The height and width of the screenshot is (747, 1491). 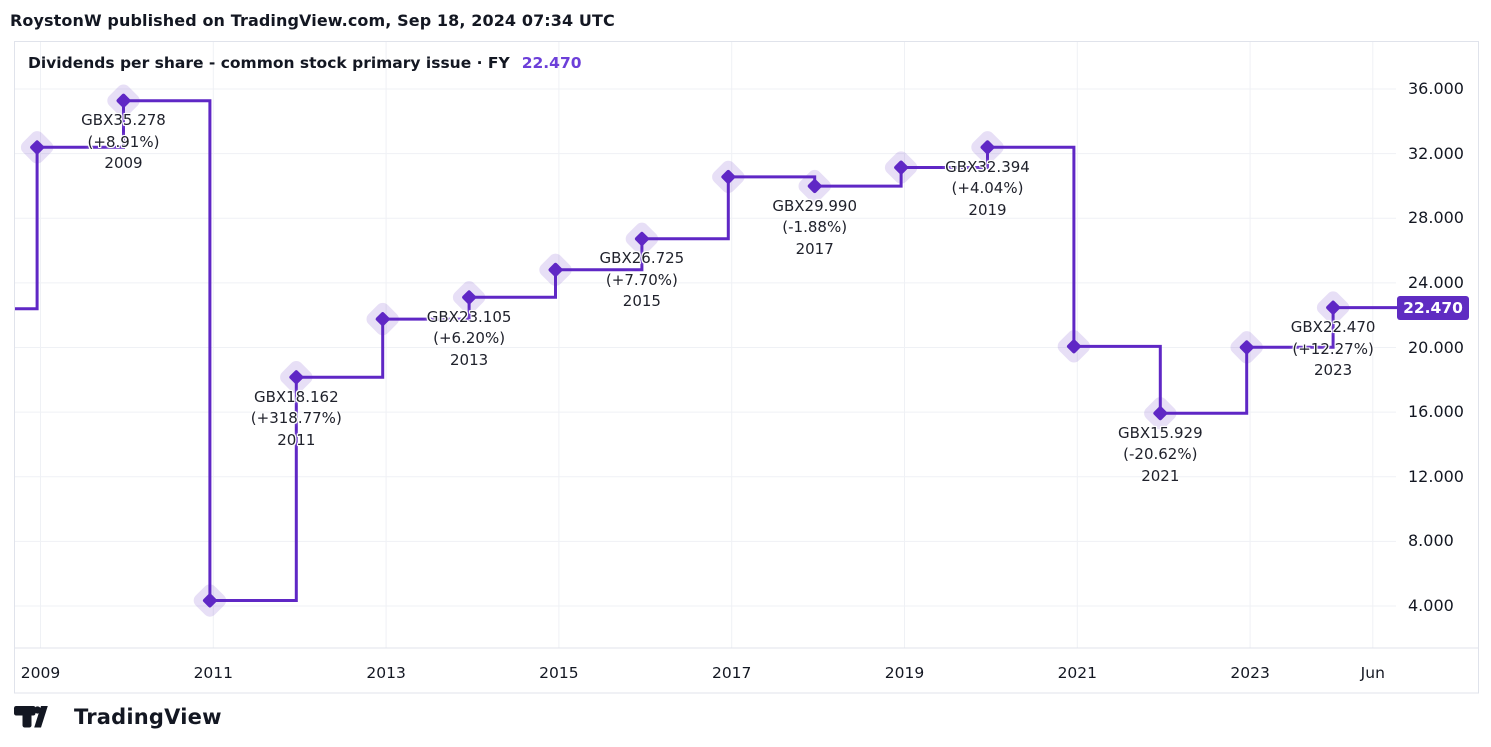 I want to click on point-label-2015: GBX26.725 (+7.70%) 2015, so click(x=642, y=280).